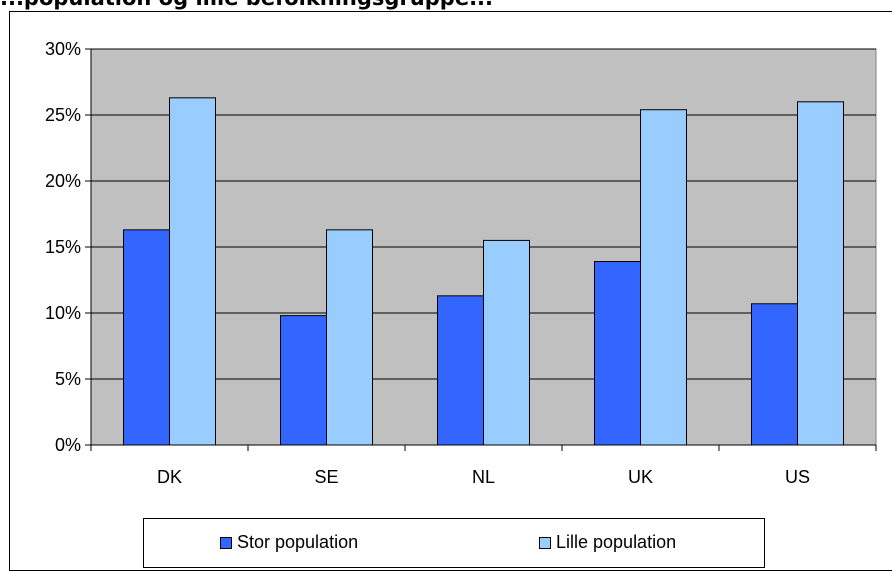 This screenshot has height=571, width=892. I want to click on y-tick-label: 5%, so click(68, 379).